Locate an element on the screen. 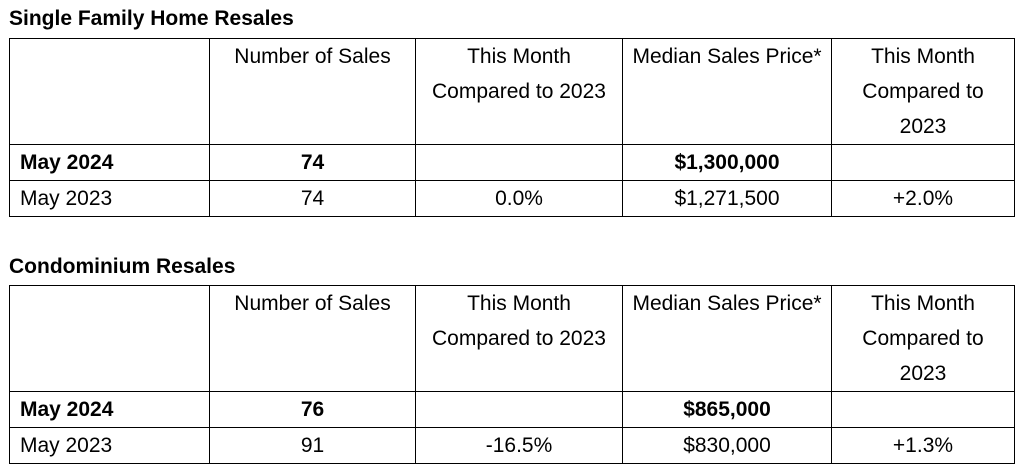 This screenshot has height=475, width=1024. table-row: May 2024 74 $1,300,000 is located at coordinates (512, 162).